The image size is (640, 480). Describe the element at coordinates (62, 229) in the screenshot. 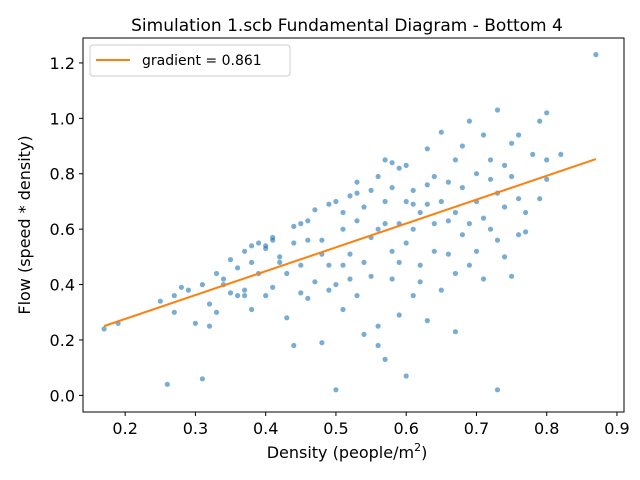

I see `y-tick-label: 0.6` at that location.